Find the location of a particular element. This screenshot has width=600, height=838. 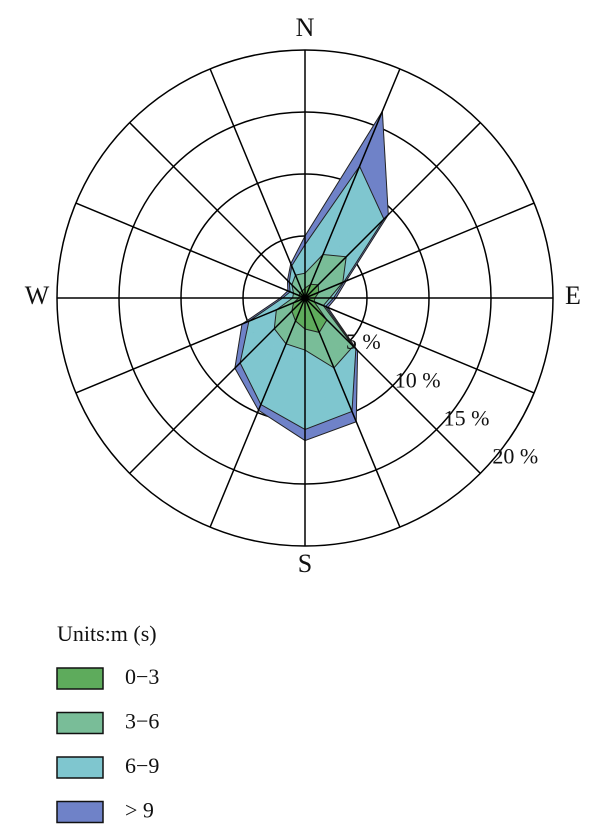

legend-label: 6−9 is located at coordinates (142, 765).